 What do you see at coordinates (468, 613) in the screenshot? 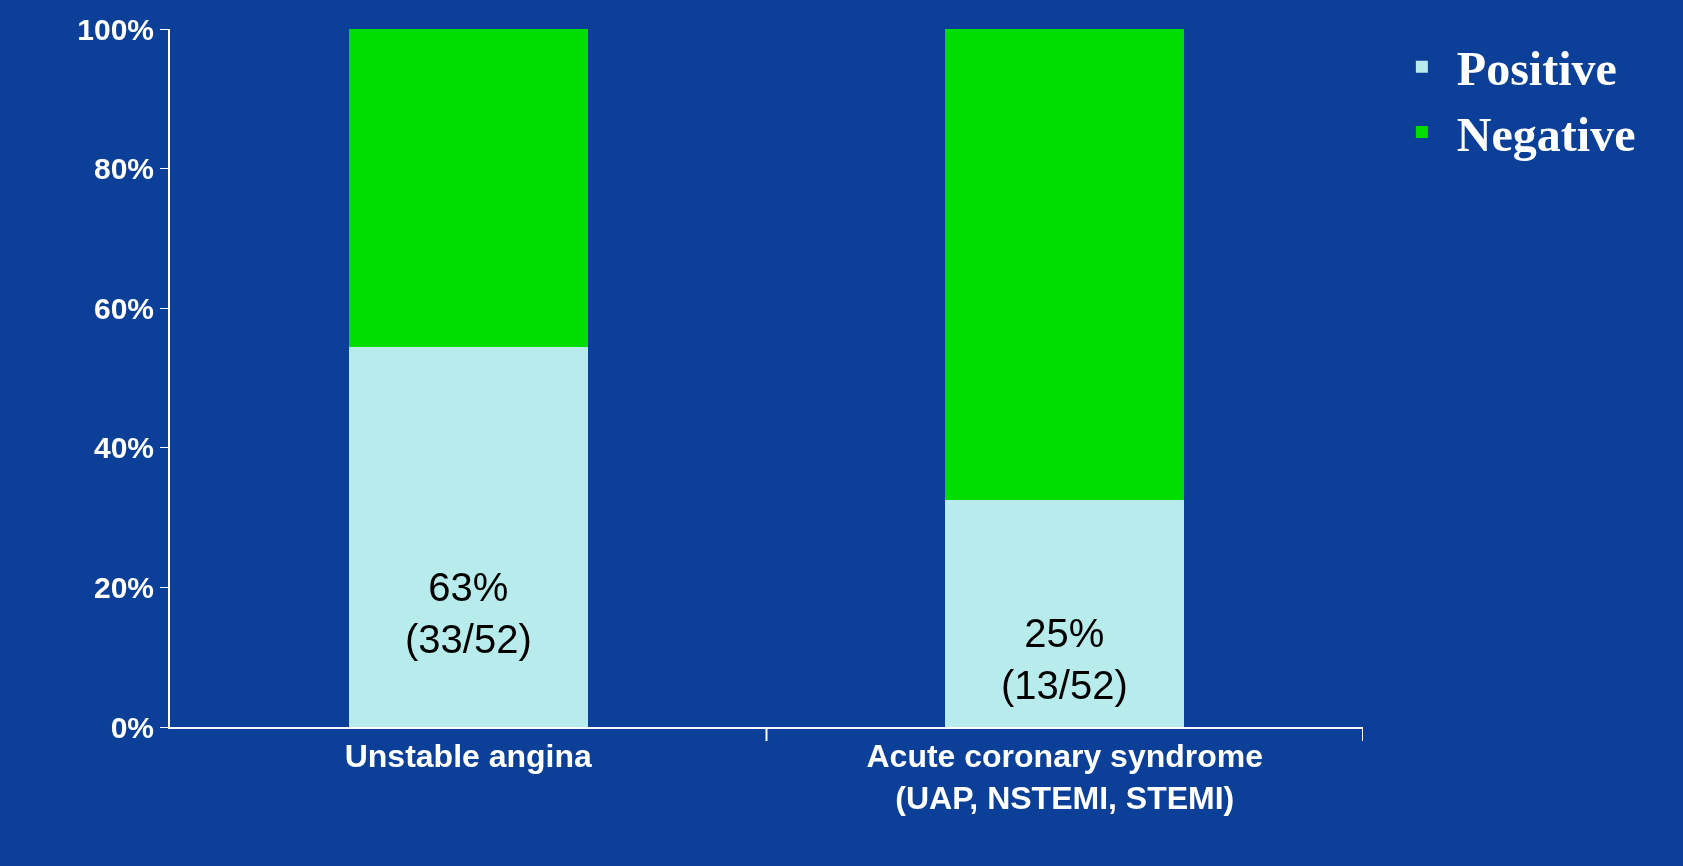
I see `annotation: 63% (33/52)` at bounding box center [468, 613].